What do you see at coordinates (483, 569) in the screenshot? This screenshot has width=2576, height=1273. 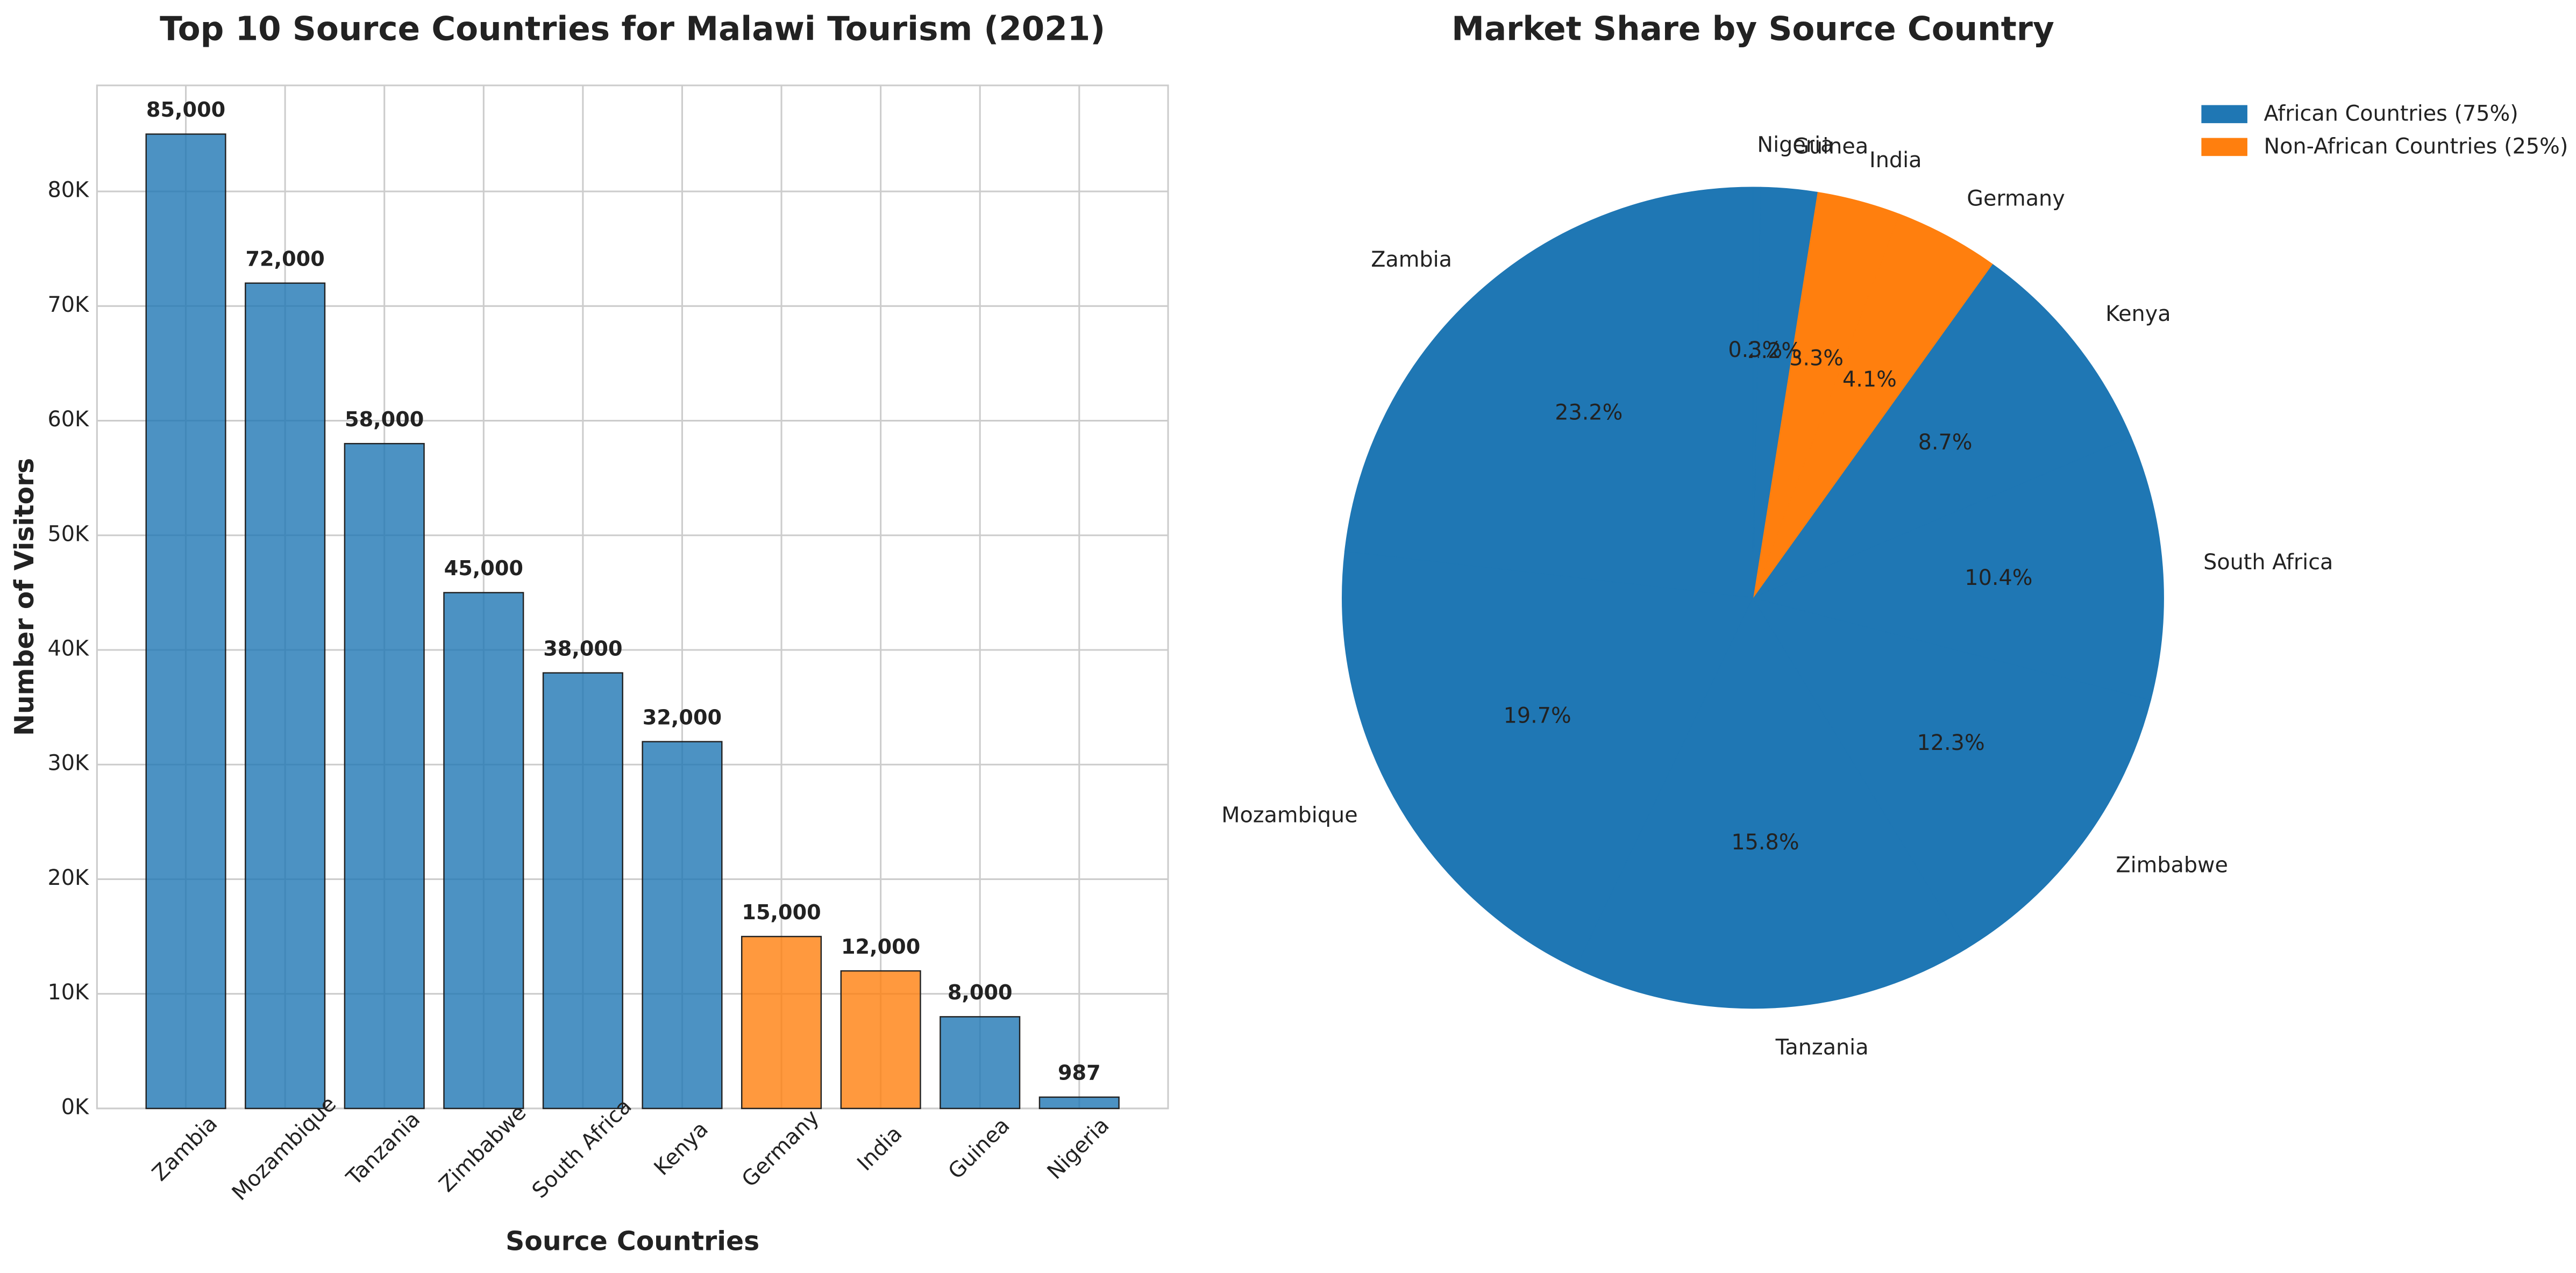 I see `value-label: 45,000` at bounding box center [483, 569].